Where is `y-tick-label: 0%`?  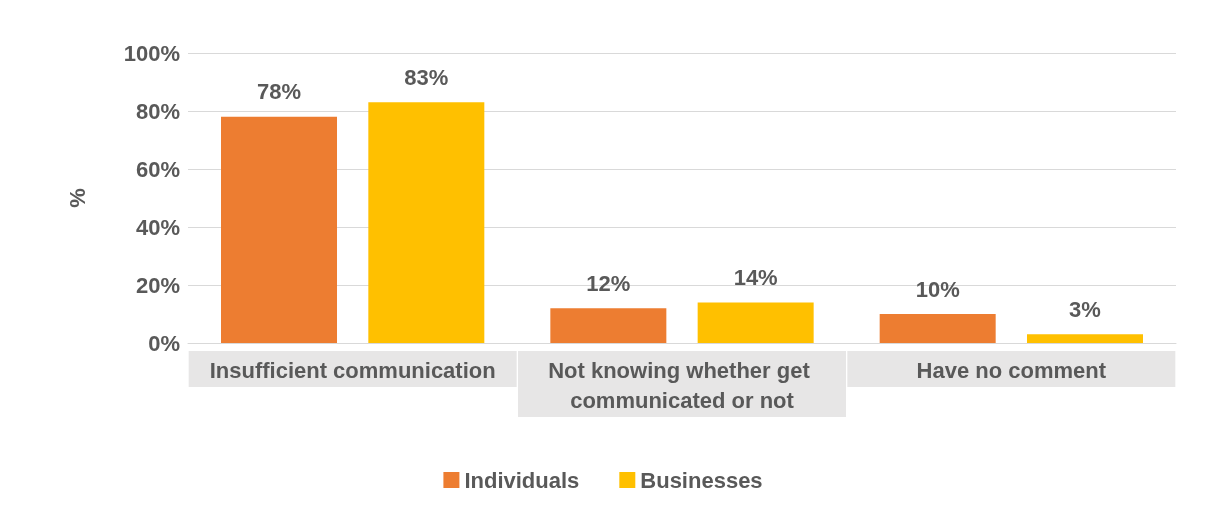
y-tick-label: 0% is located at coordinates (164, 343).